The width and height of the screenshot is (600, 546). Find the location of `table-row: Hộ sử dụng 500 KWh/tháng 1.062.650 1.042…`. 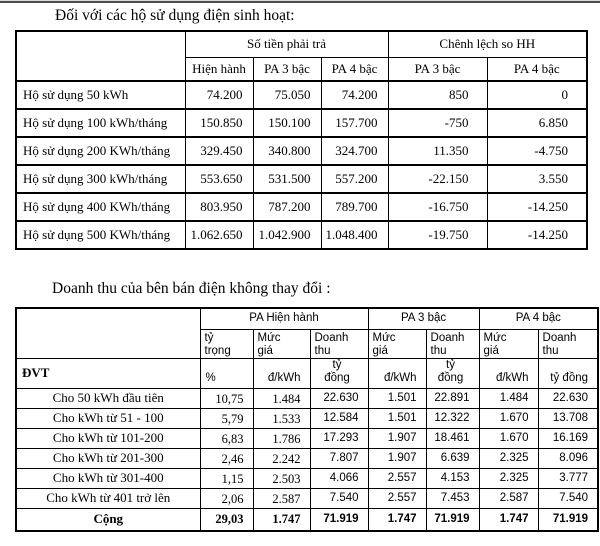

table-row: Hộ sử dụng 500 KWh/tháng 1.062.650 1.042… is located at coordinates (301, 235).